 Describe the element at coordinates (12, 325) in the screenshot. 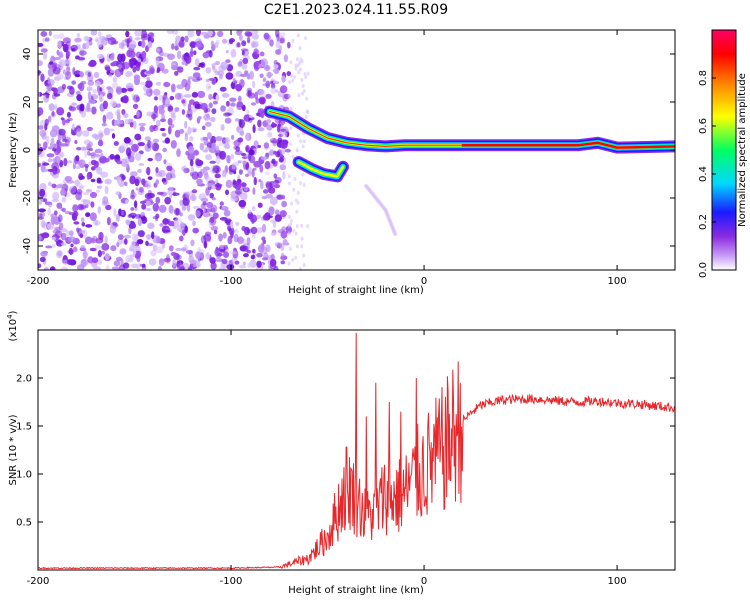

I see `snr-y-multiplier: (x104)` at that location.